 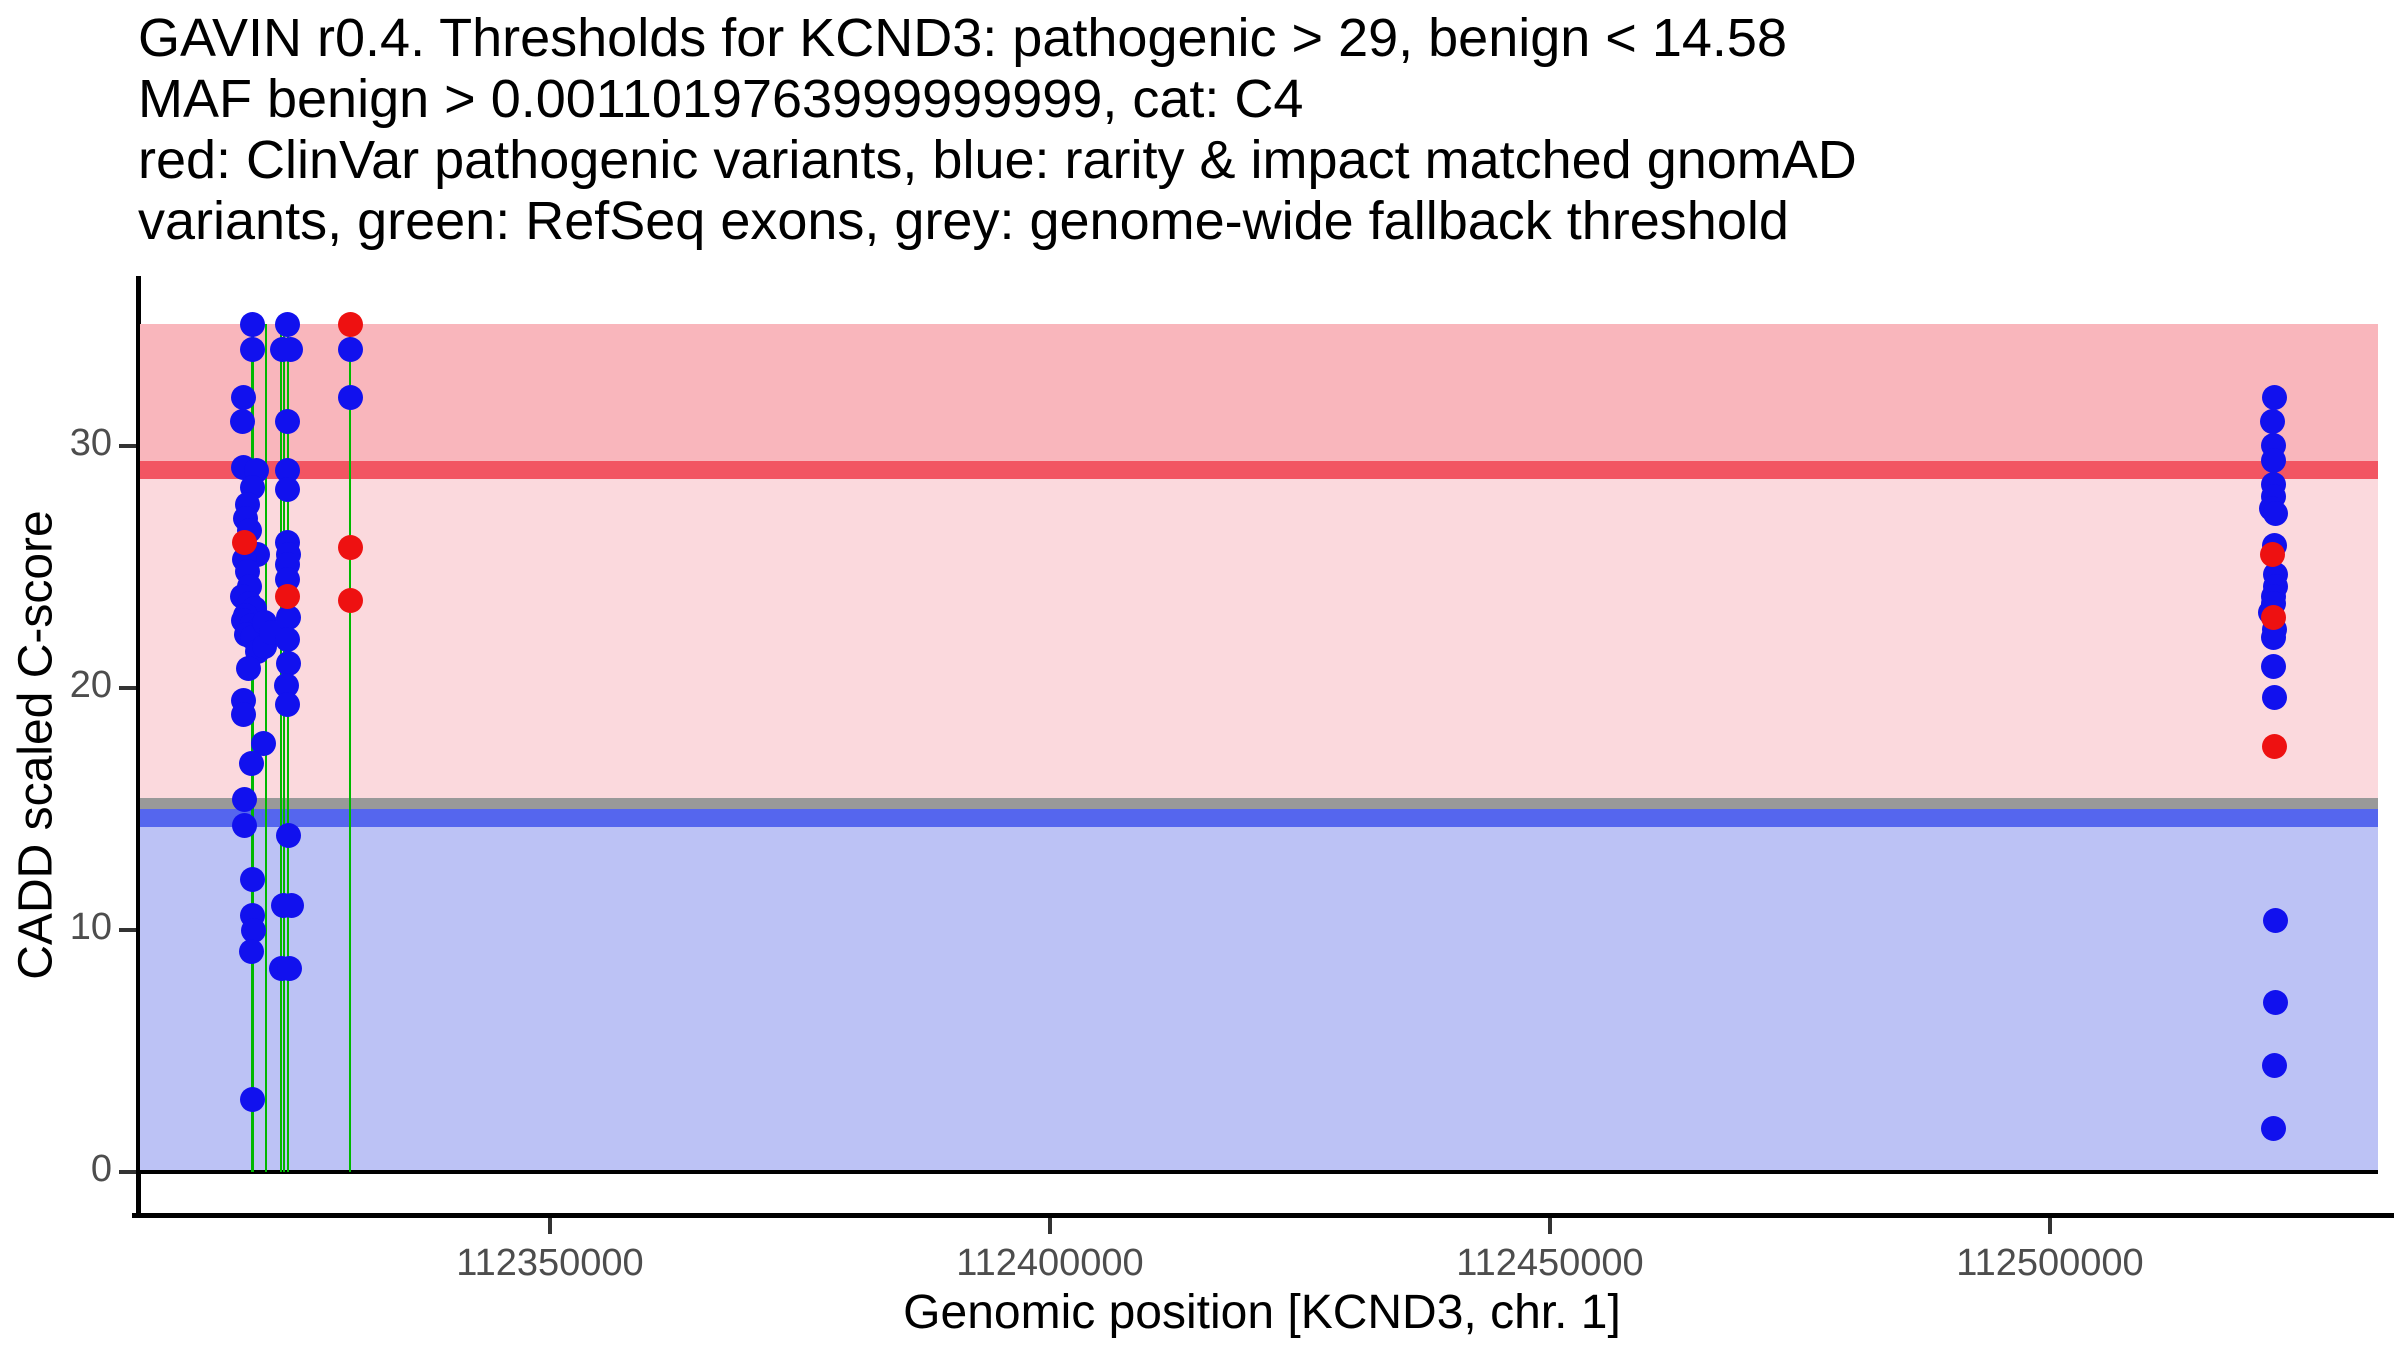 What do you see at coordinates (2050, 1263) in the screenshot?
I see `x-tick-label: 112500000` at bounding box center [2050, 1263].